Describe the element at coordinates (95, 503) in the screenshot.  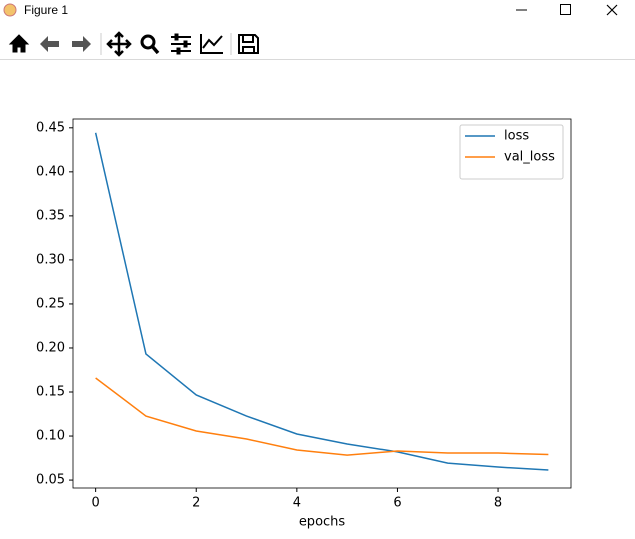
I see `x-tick-label: 0` at that location.